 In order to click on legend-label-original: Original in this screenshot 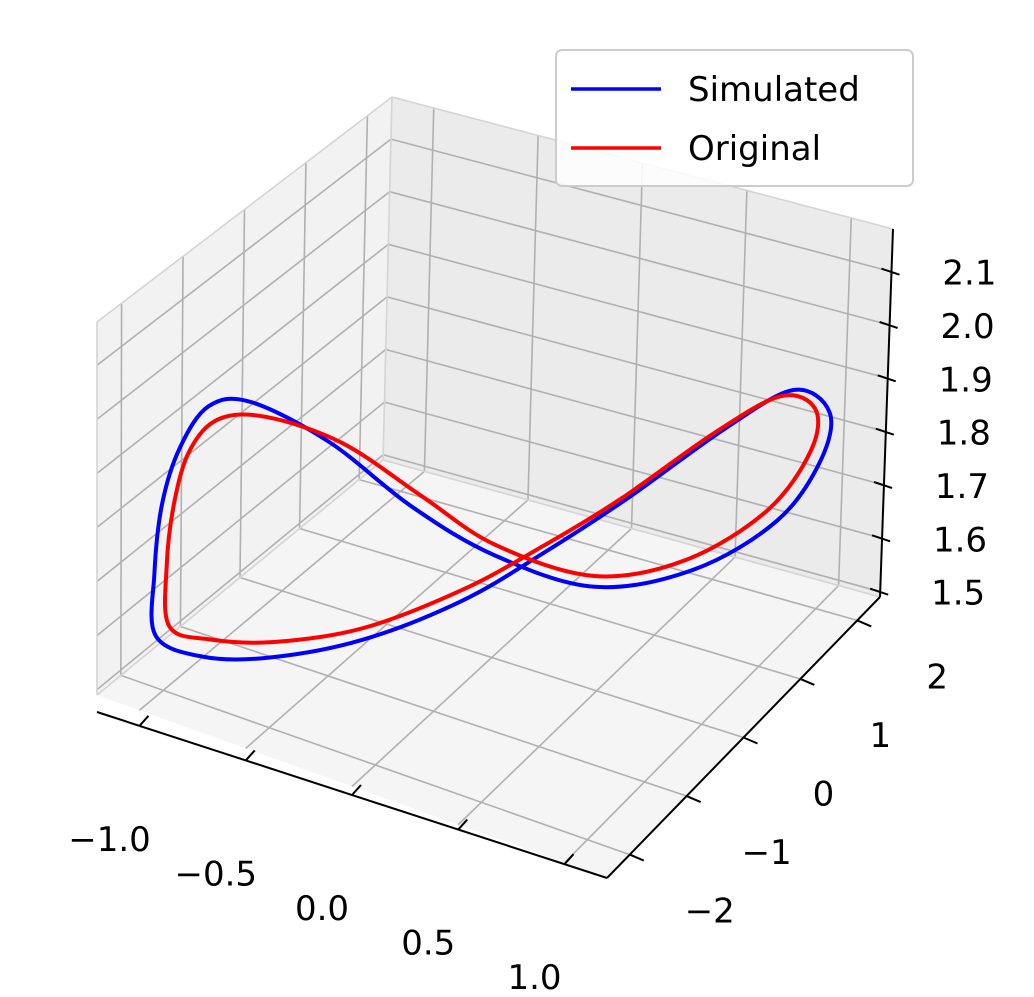, I will do `click(754, 149)`.